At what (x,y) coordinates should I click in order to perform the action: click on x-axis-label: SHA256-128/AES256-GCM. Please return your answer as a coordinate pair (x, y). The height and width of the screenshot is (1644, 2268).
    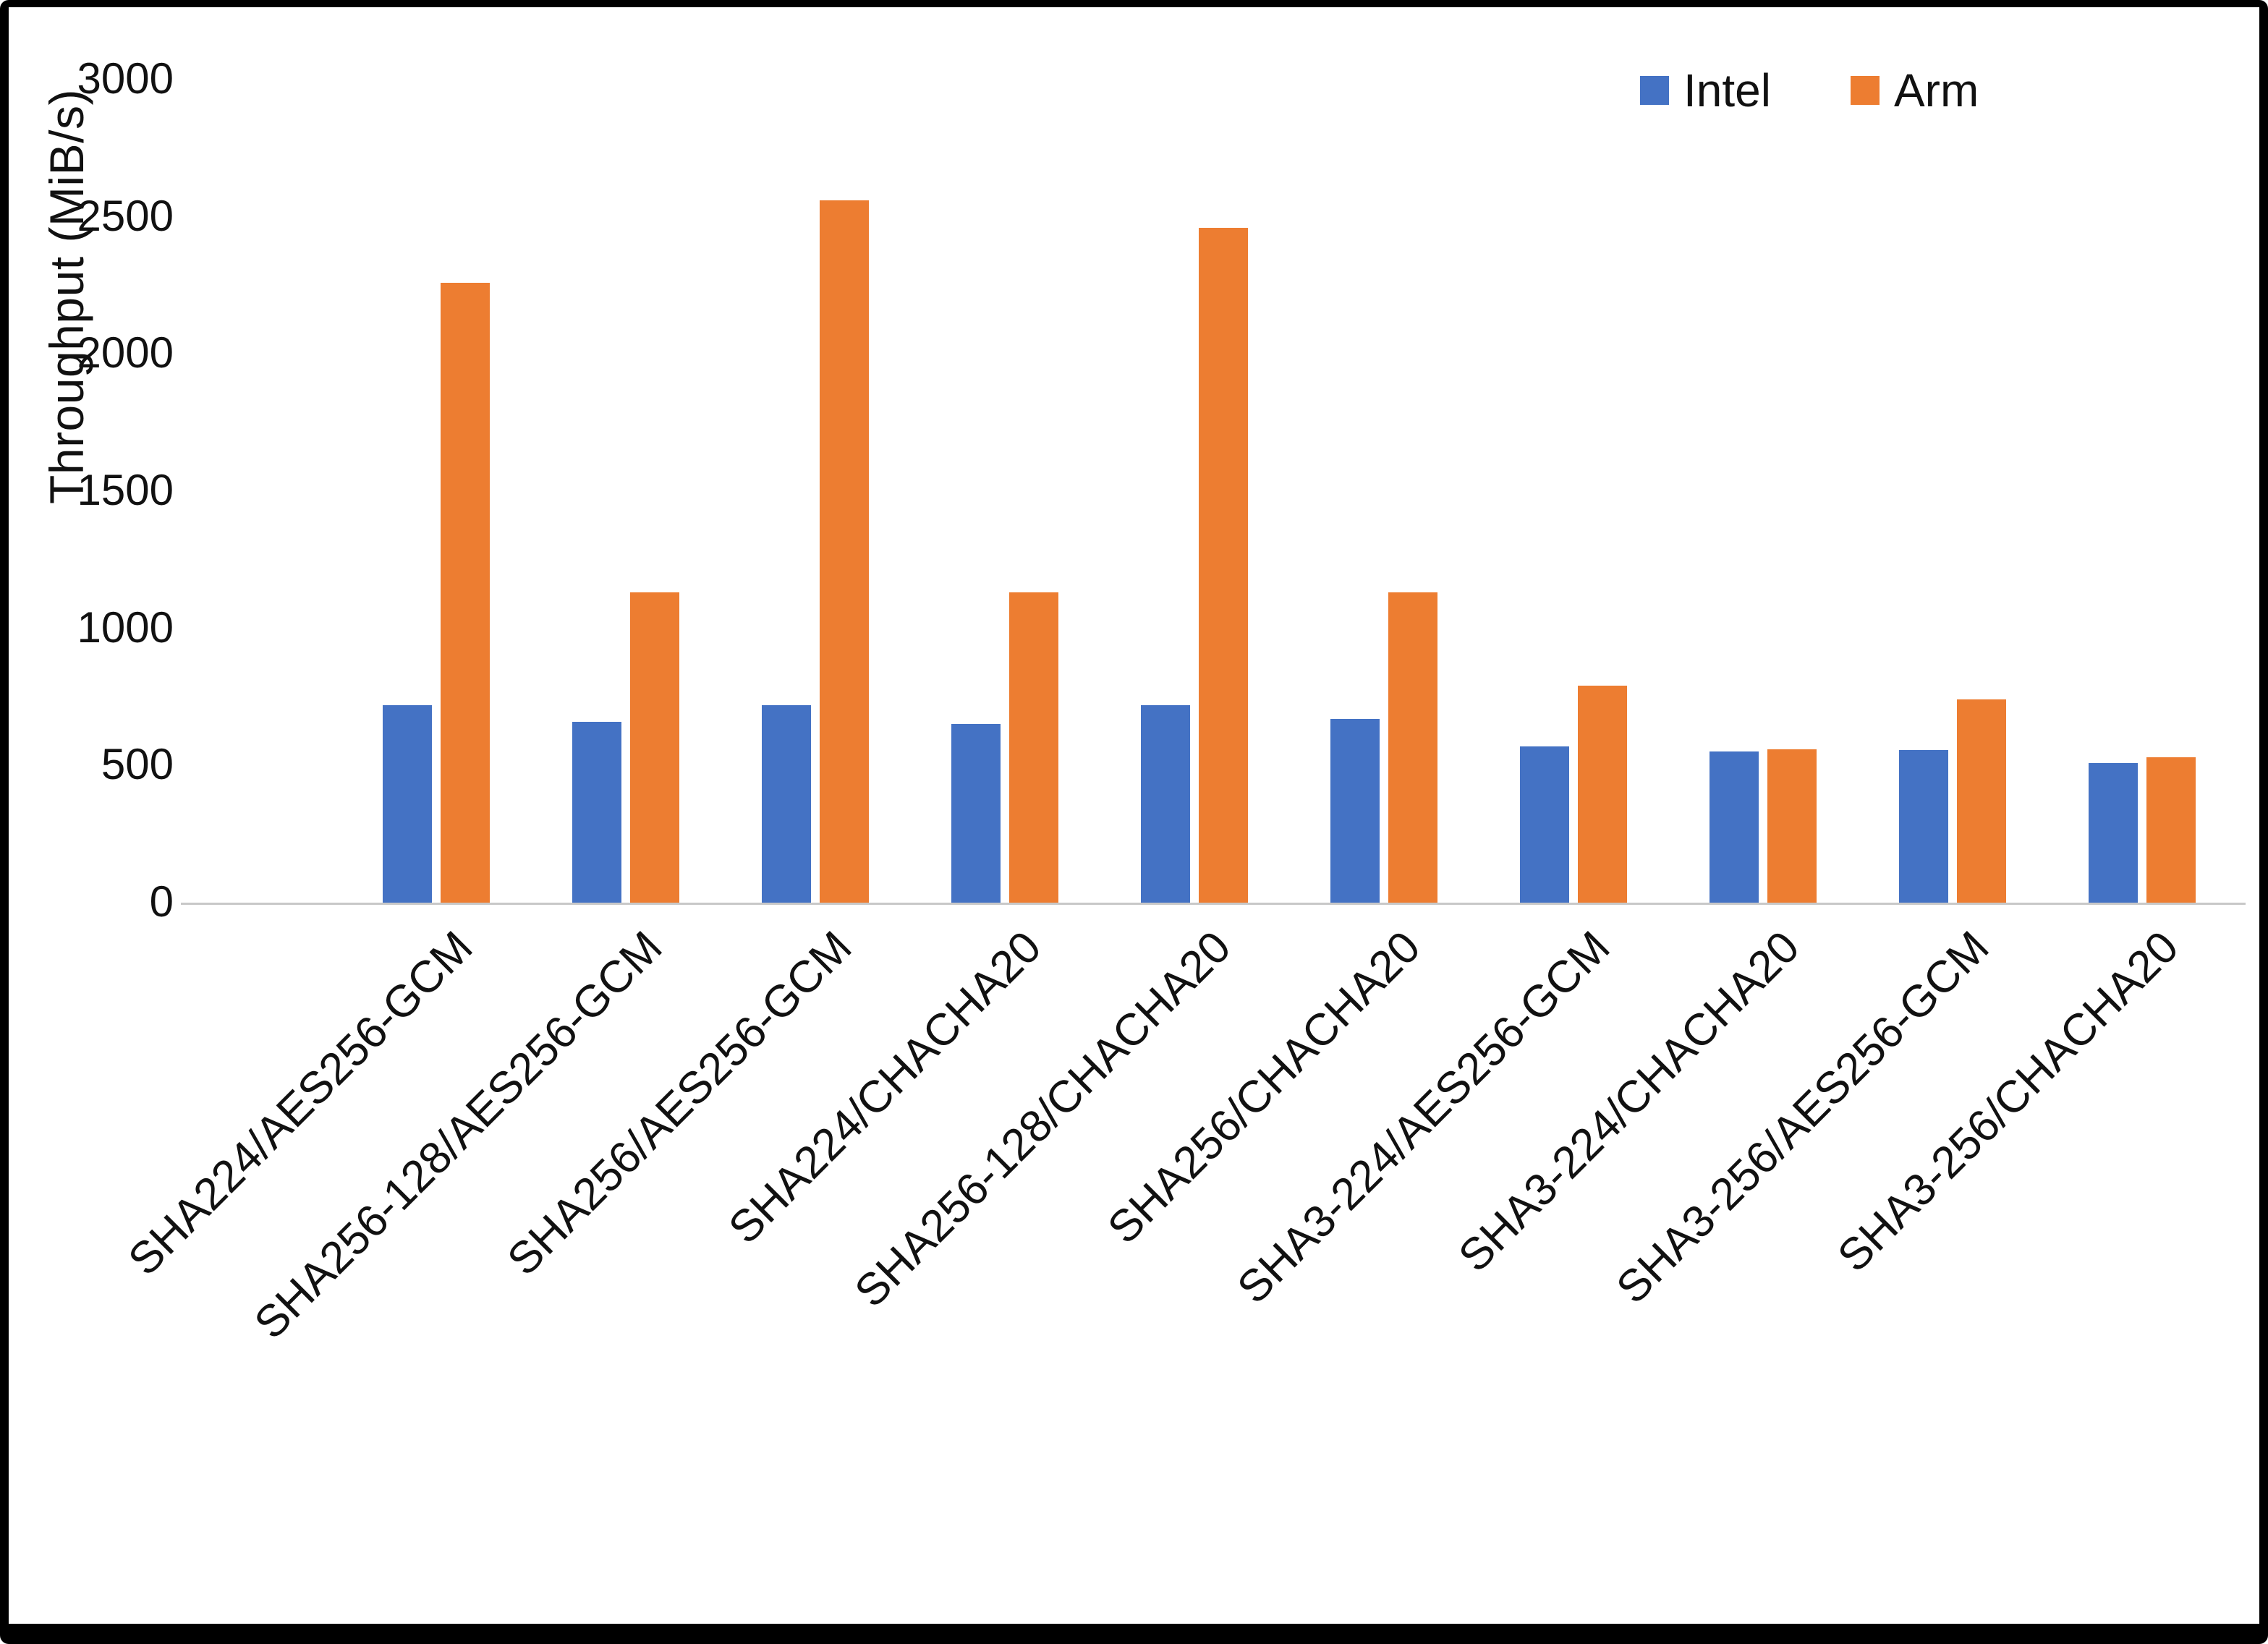
    Looking at the image, I should click on (458, 1135).